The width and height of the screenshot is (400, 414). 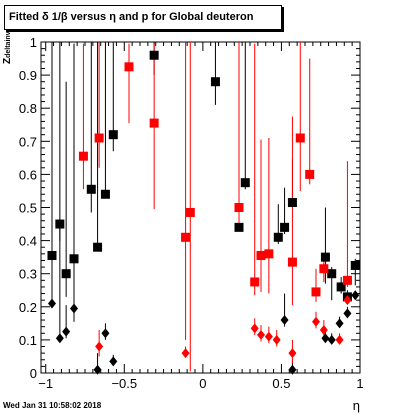 What do you see at coordinates (28, 208) in the screenshot?
I see `y-tick-label: 0.5` at bounding box center [28, 208].